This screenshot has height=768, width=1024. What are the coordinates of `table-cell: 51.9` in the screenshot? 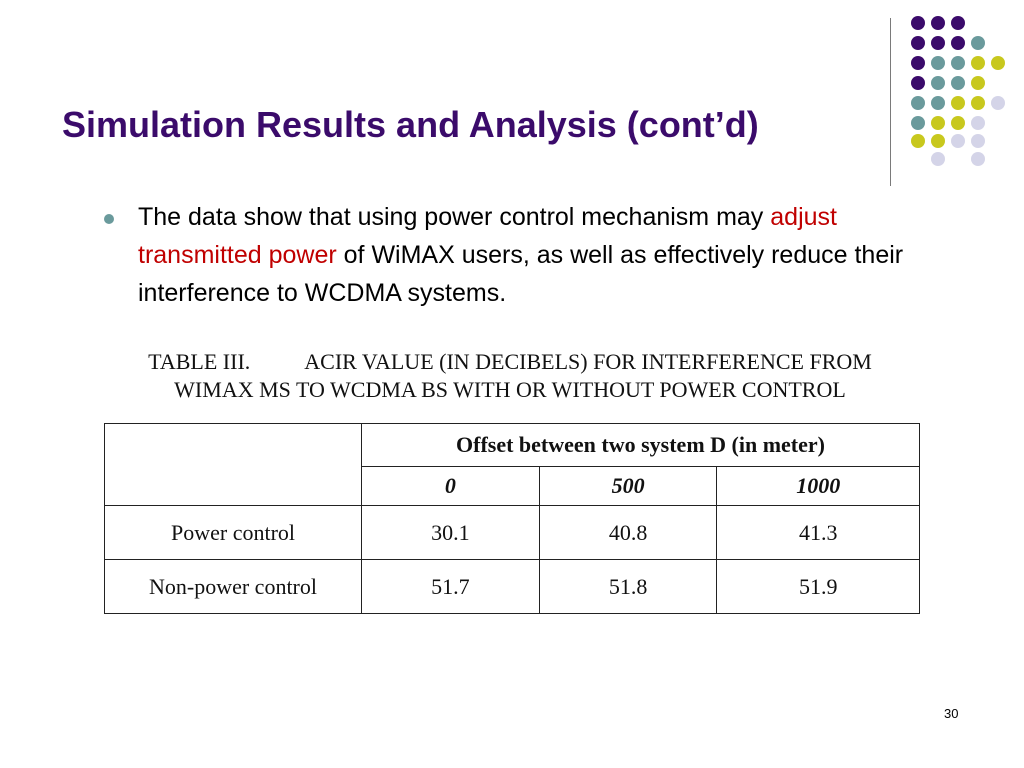 It's located at (818, 586).